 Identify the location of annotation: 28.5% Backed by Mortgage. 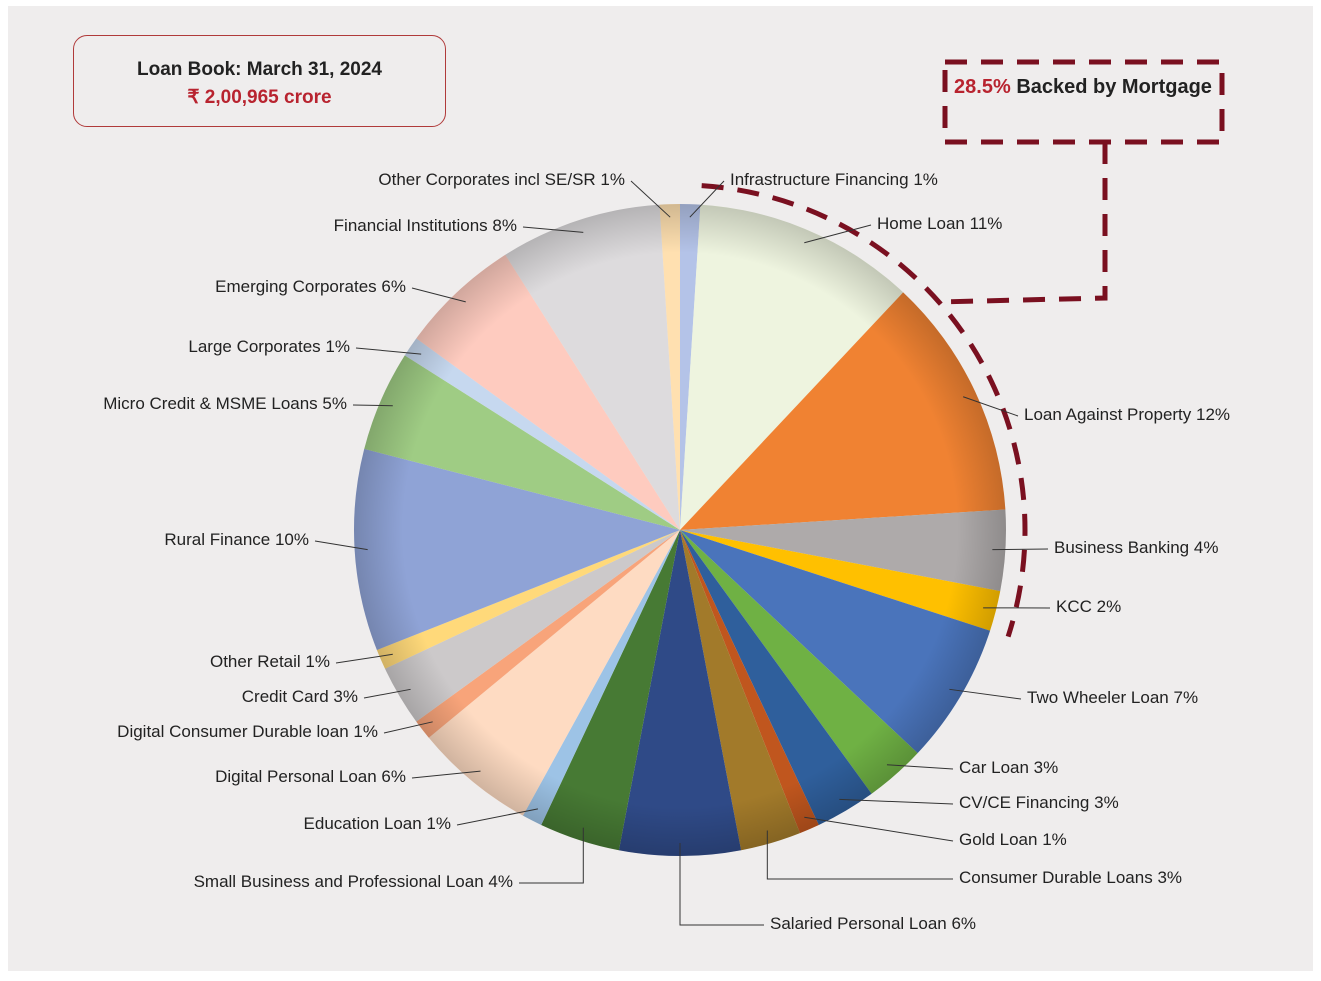
(1083, 87).